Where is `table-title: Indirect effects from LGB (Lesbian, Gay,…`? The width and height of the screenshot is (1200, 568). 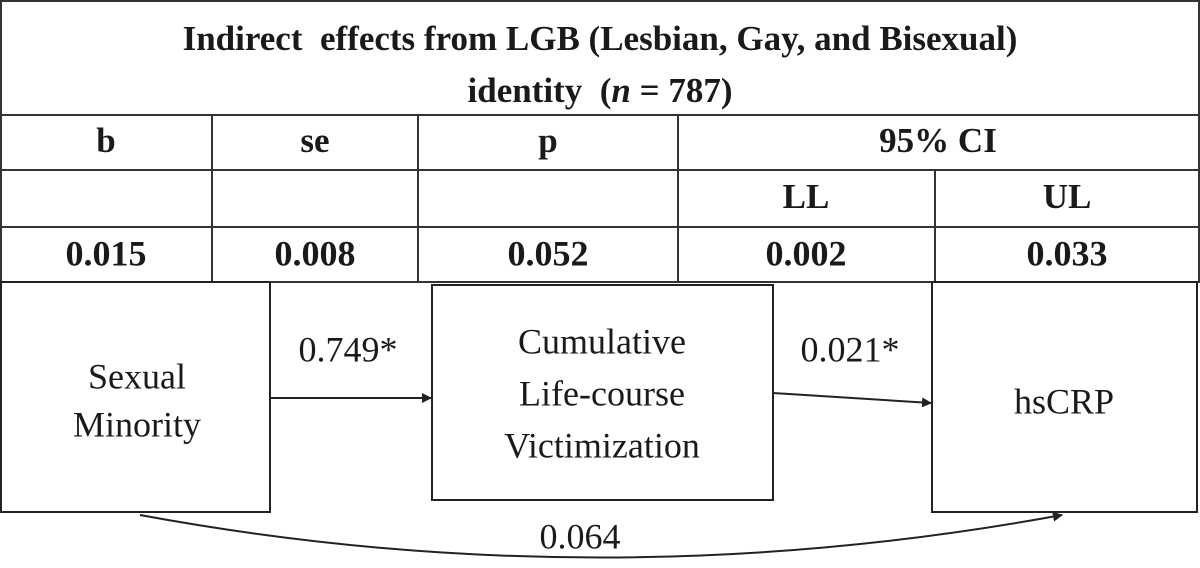
table-title: Indirect effects from LGB (Lesbian, Gay,… is located at coordinates (600, 38).